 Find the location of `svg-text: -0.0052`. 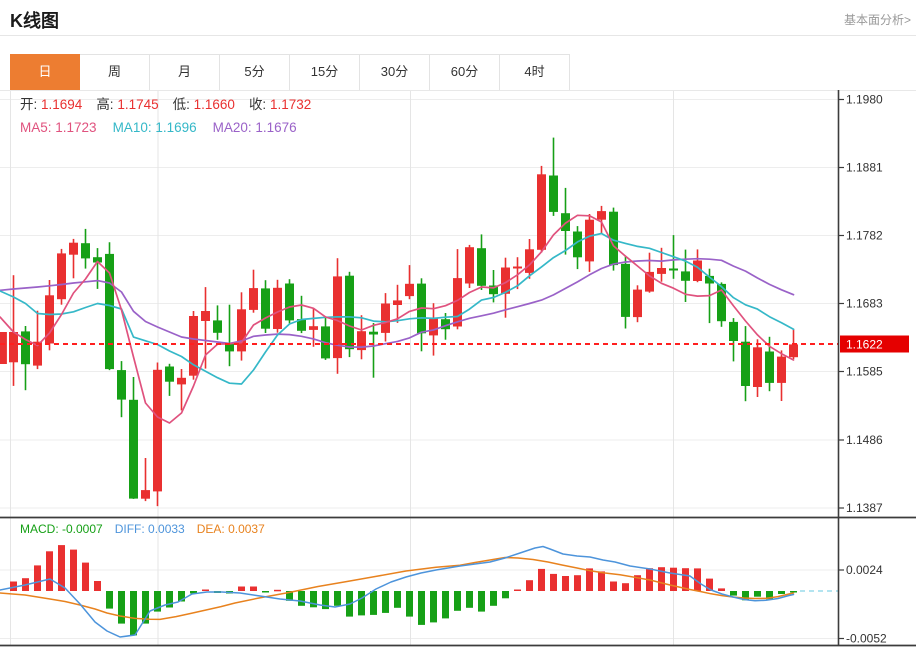

svg-text: -0.0052 is located at coordinates (866, 639).